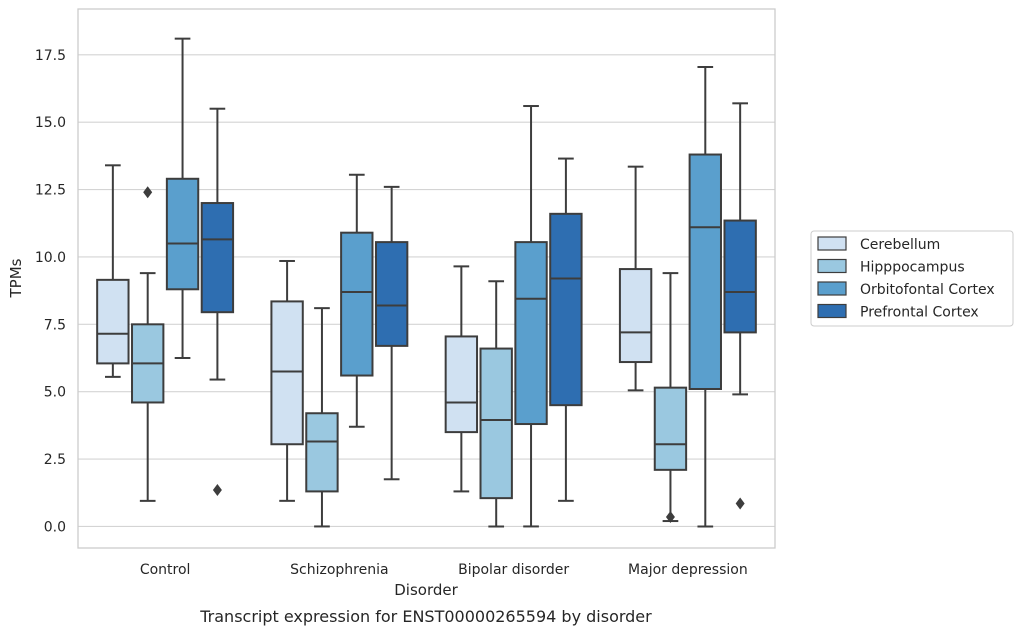 This screenshot has height=634, width=1023. What do you see at coordinates (50, 258) in the screenshot?
I see `y-tick-label: 10.0` at bounding box center [50, 258].